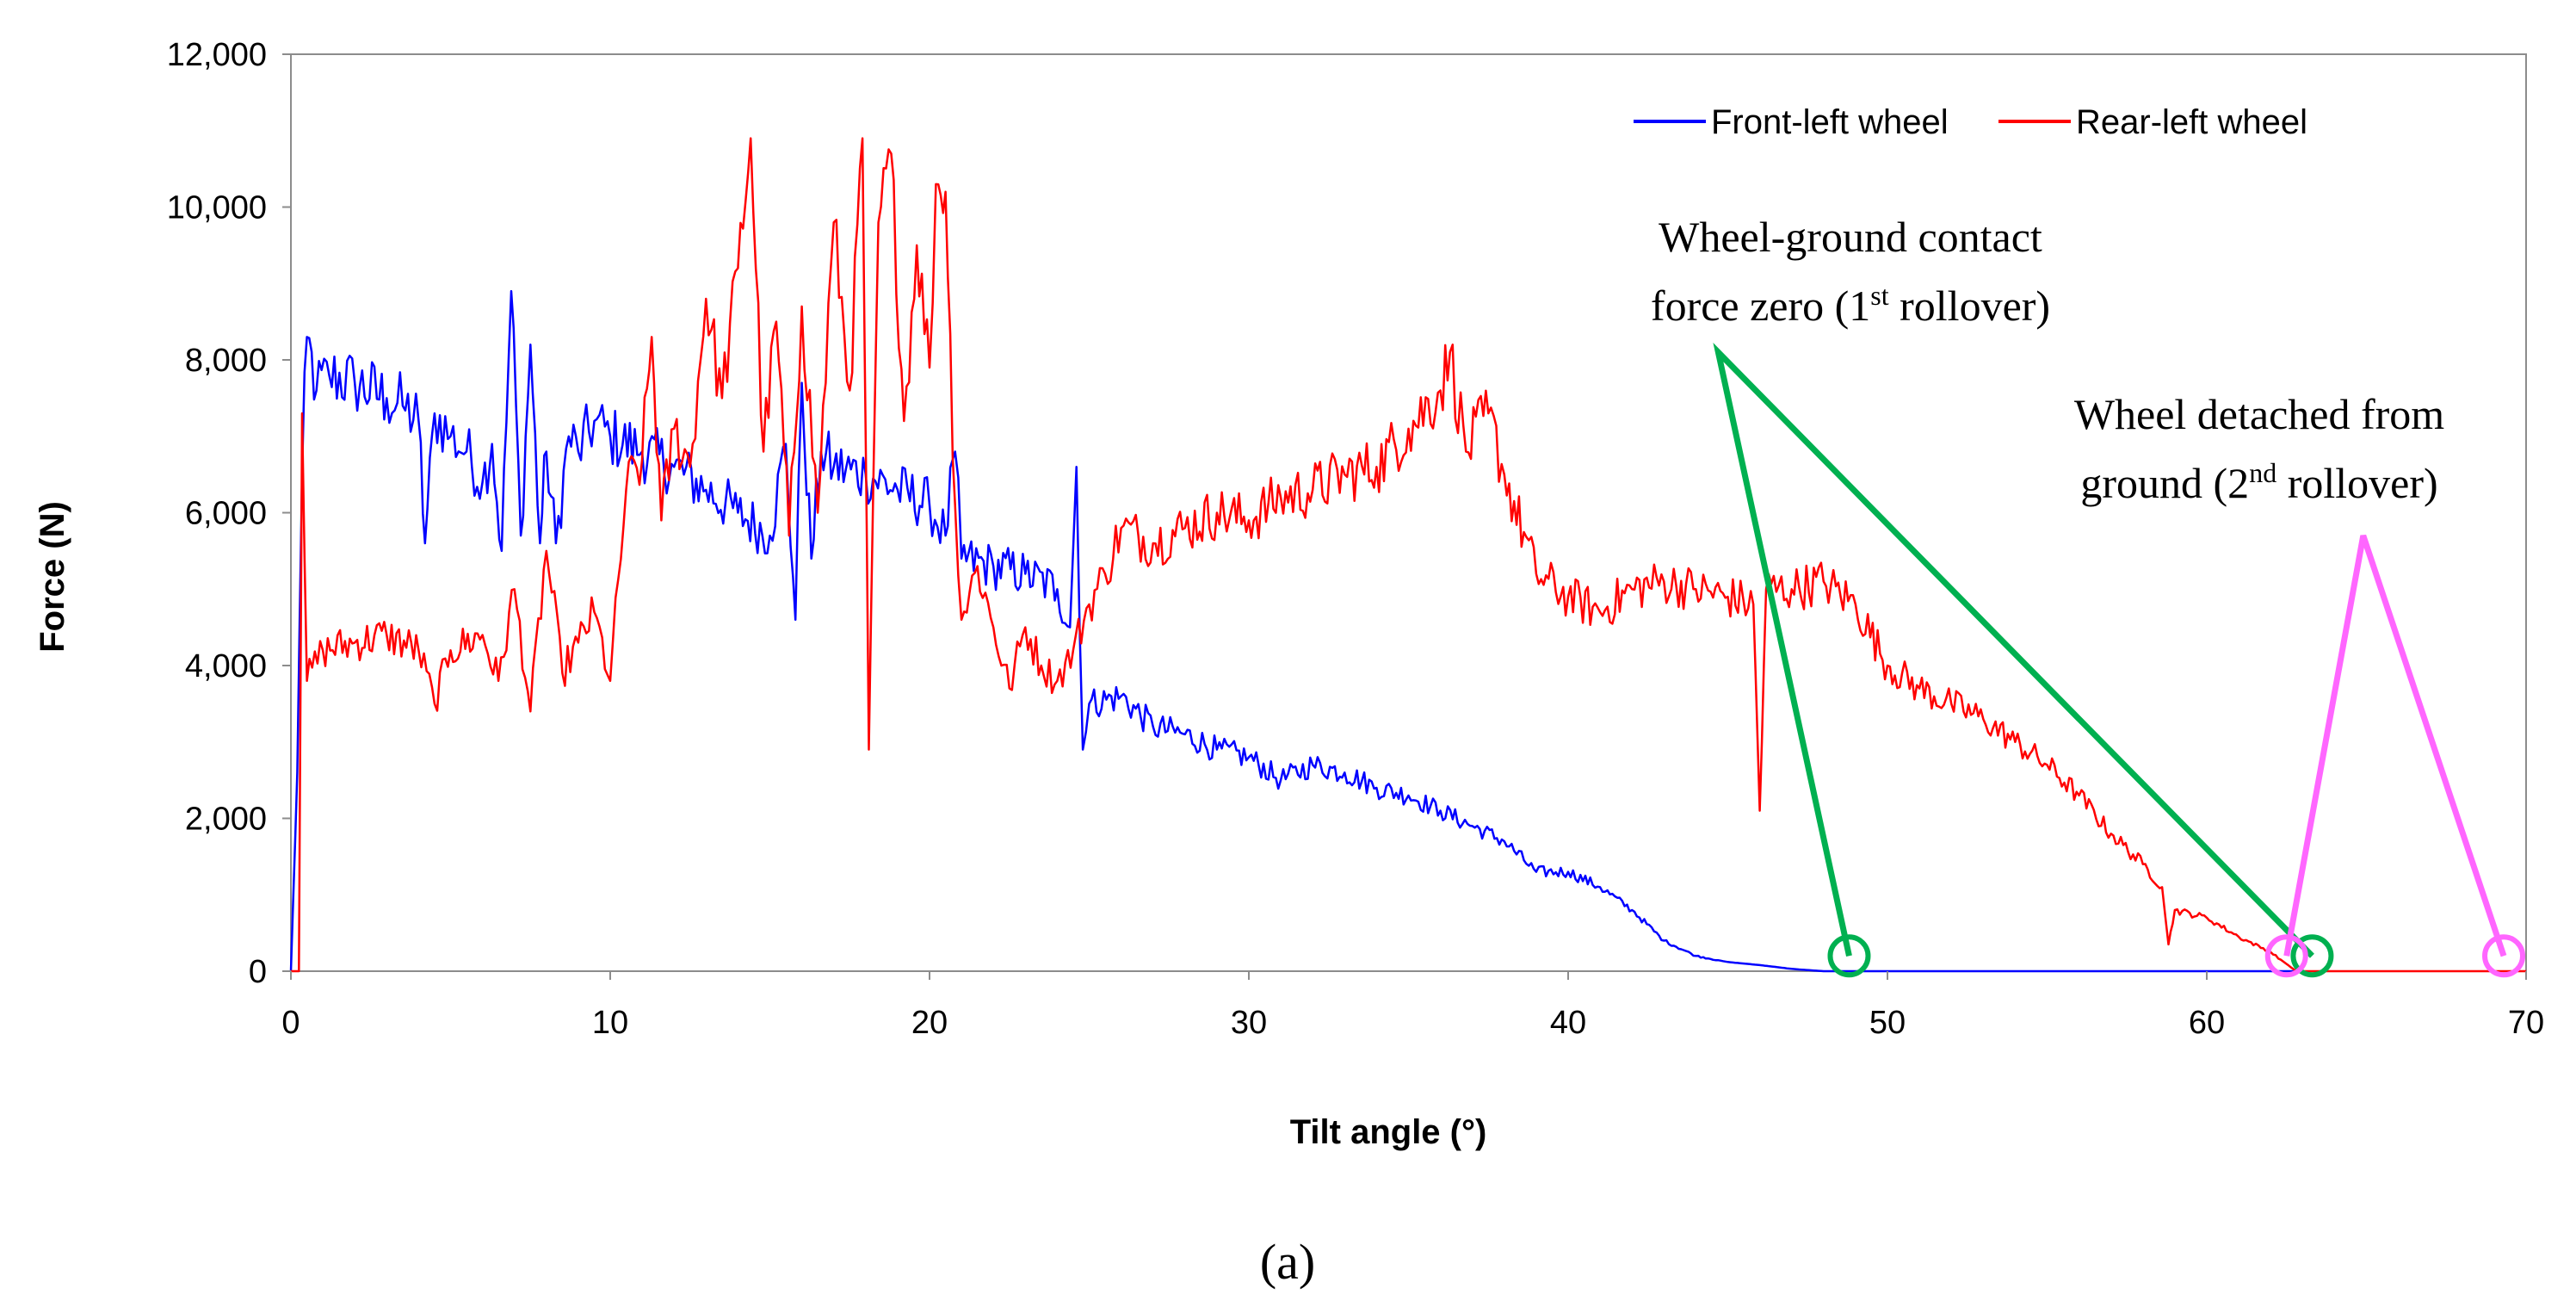  I want to click on y-axis-title: Force (N), so click(52, 577).